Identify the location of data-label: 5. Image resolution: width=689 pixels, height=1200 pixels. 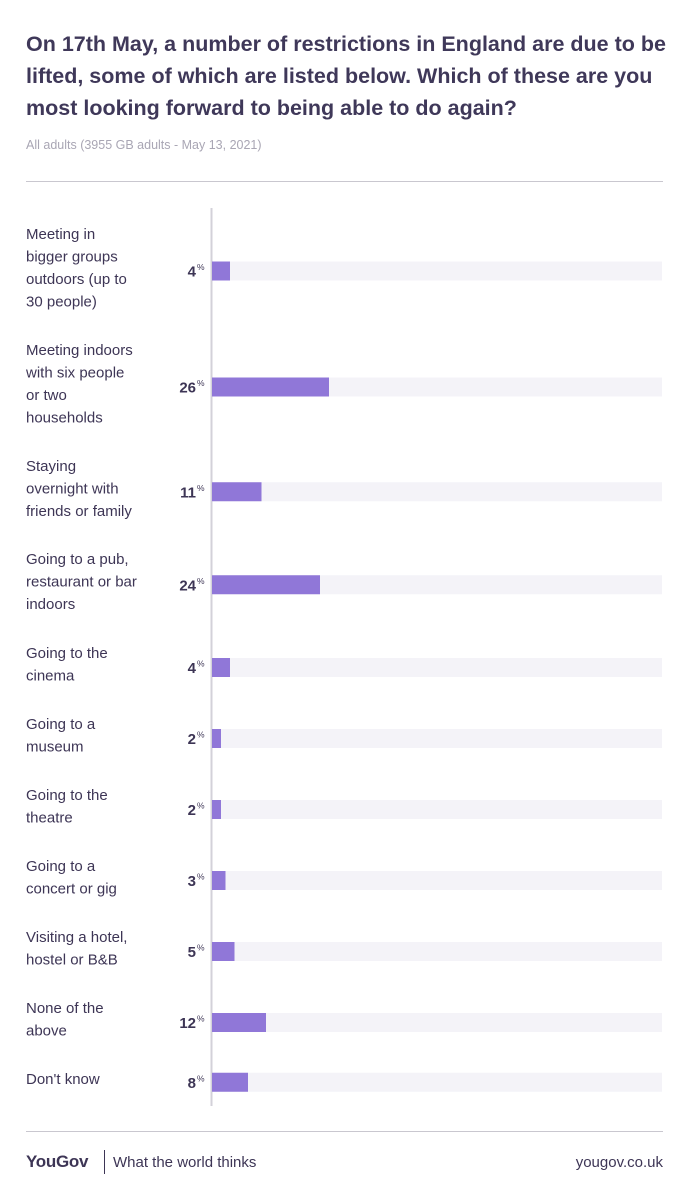
(192, 952).